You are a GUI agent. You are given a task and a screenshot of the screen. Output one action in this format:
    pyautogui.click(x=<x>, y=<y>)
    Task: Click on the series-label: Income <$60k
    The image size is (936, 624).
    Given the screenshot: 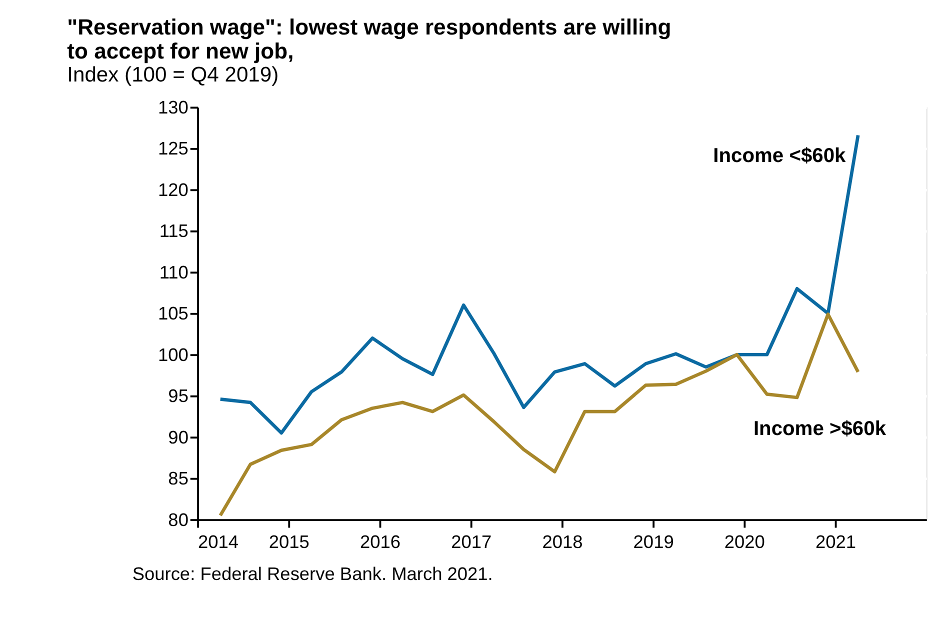 What is the action you would take?
    pyautogui.click(x=780, y=156)
    